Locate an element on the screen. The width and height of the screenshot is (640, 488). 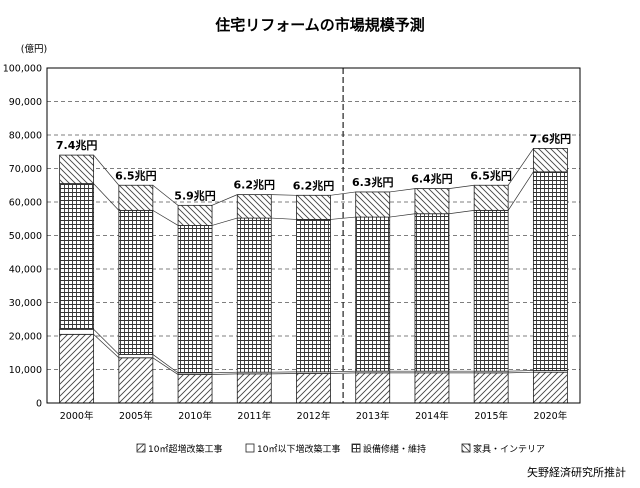
y-tick-label: 10,000 is located at coordinates (25, 370).